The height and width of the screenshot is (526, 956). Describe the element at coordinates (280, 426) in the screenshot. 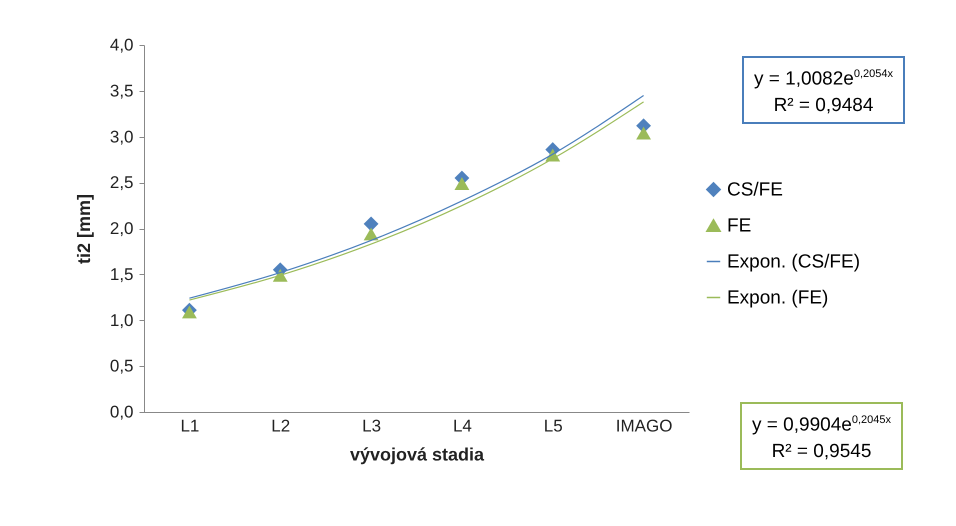

I see `x-tick-label: L2` at that location.